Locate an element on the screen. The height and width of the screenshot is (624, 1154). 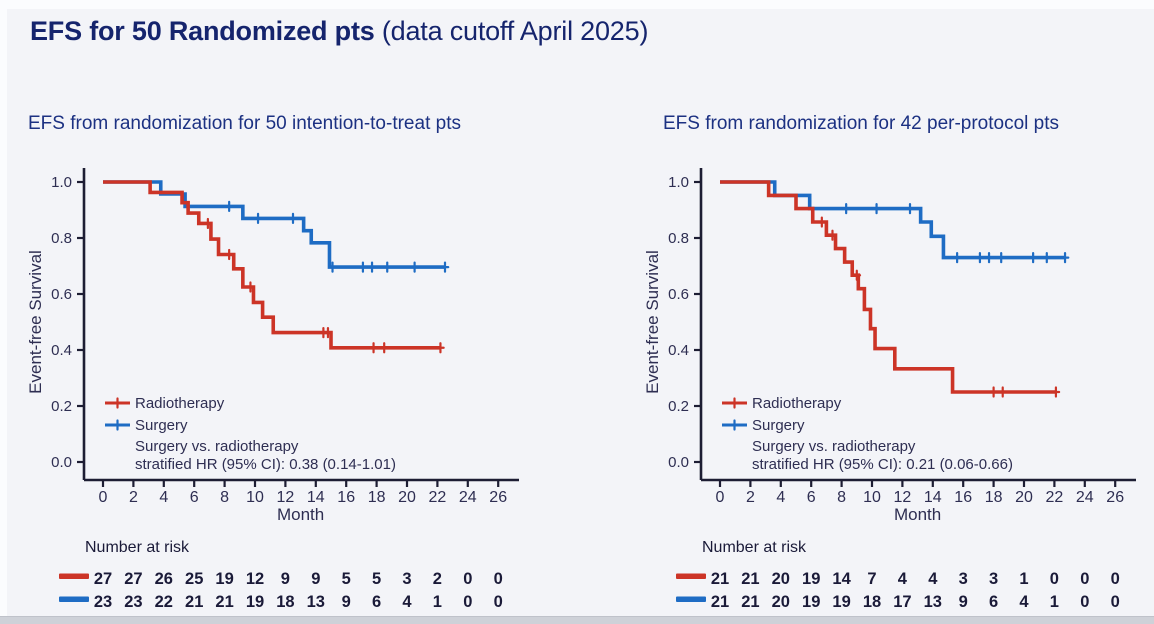
risk-count: 14 is located at coordinates (841, 579).